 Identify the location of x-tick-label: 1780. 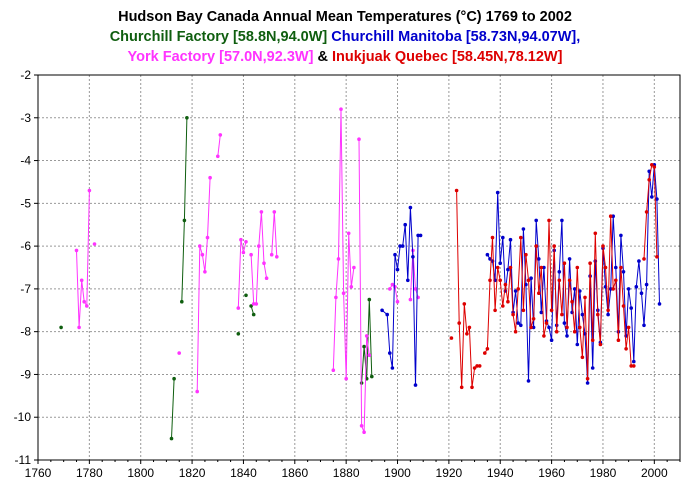
(89, 473).